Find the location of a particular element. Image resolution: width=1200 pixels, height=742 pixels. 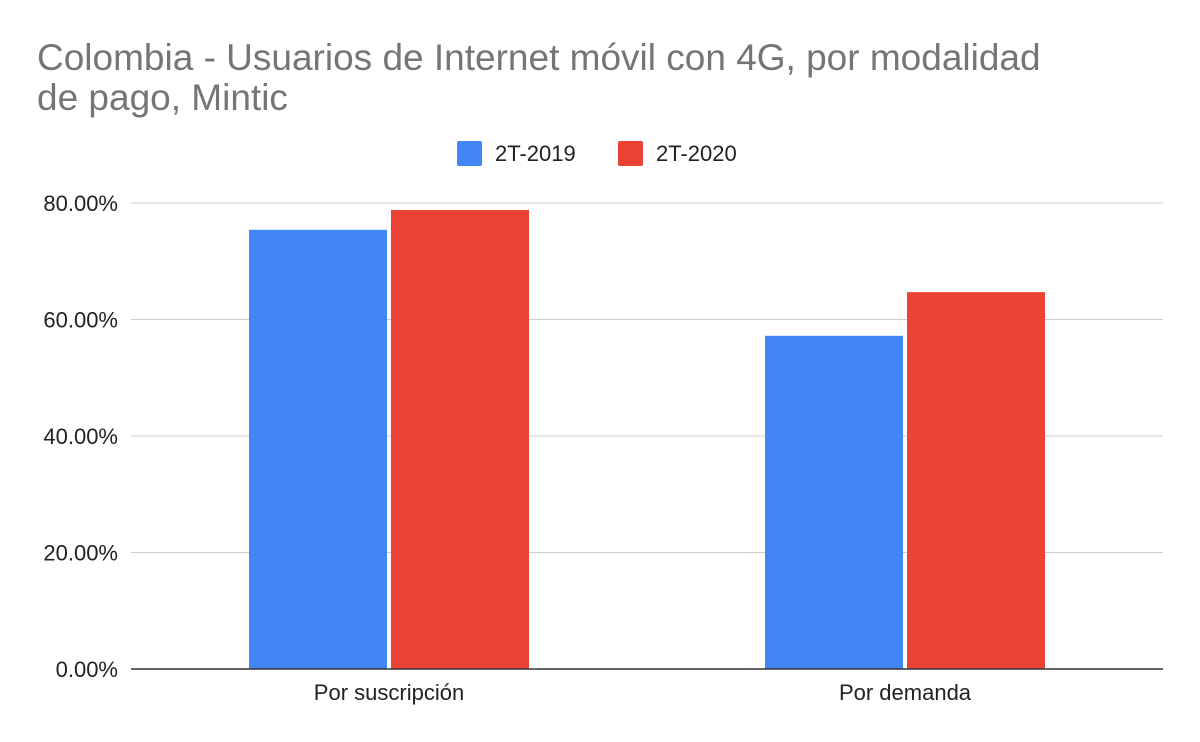

y-tick-label: 20.00% is located at coordinates (80, 553).